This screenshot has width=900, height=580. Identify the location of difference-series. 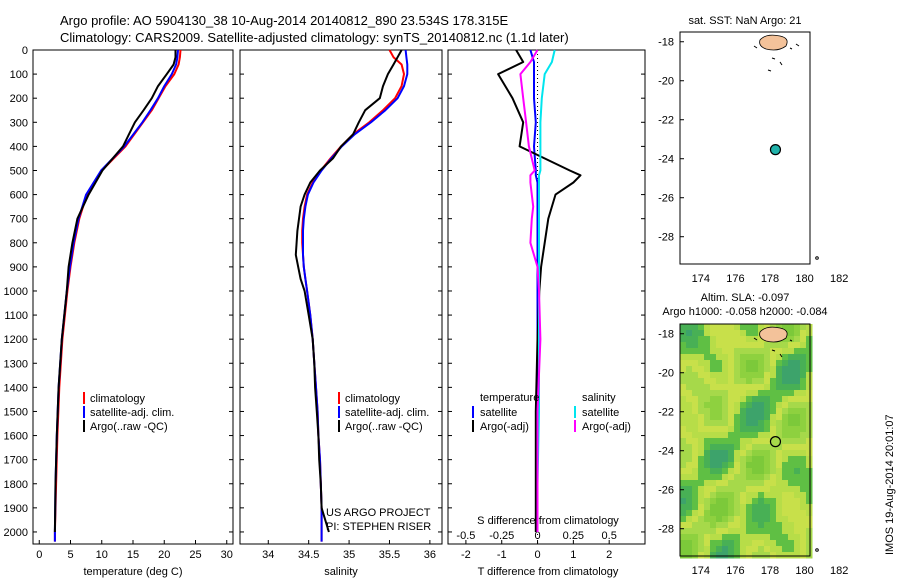
(539, 290).